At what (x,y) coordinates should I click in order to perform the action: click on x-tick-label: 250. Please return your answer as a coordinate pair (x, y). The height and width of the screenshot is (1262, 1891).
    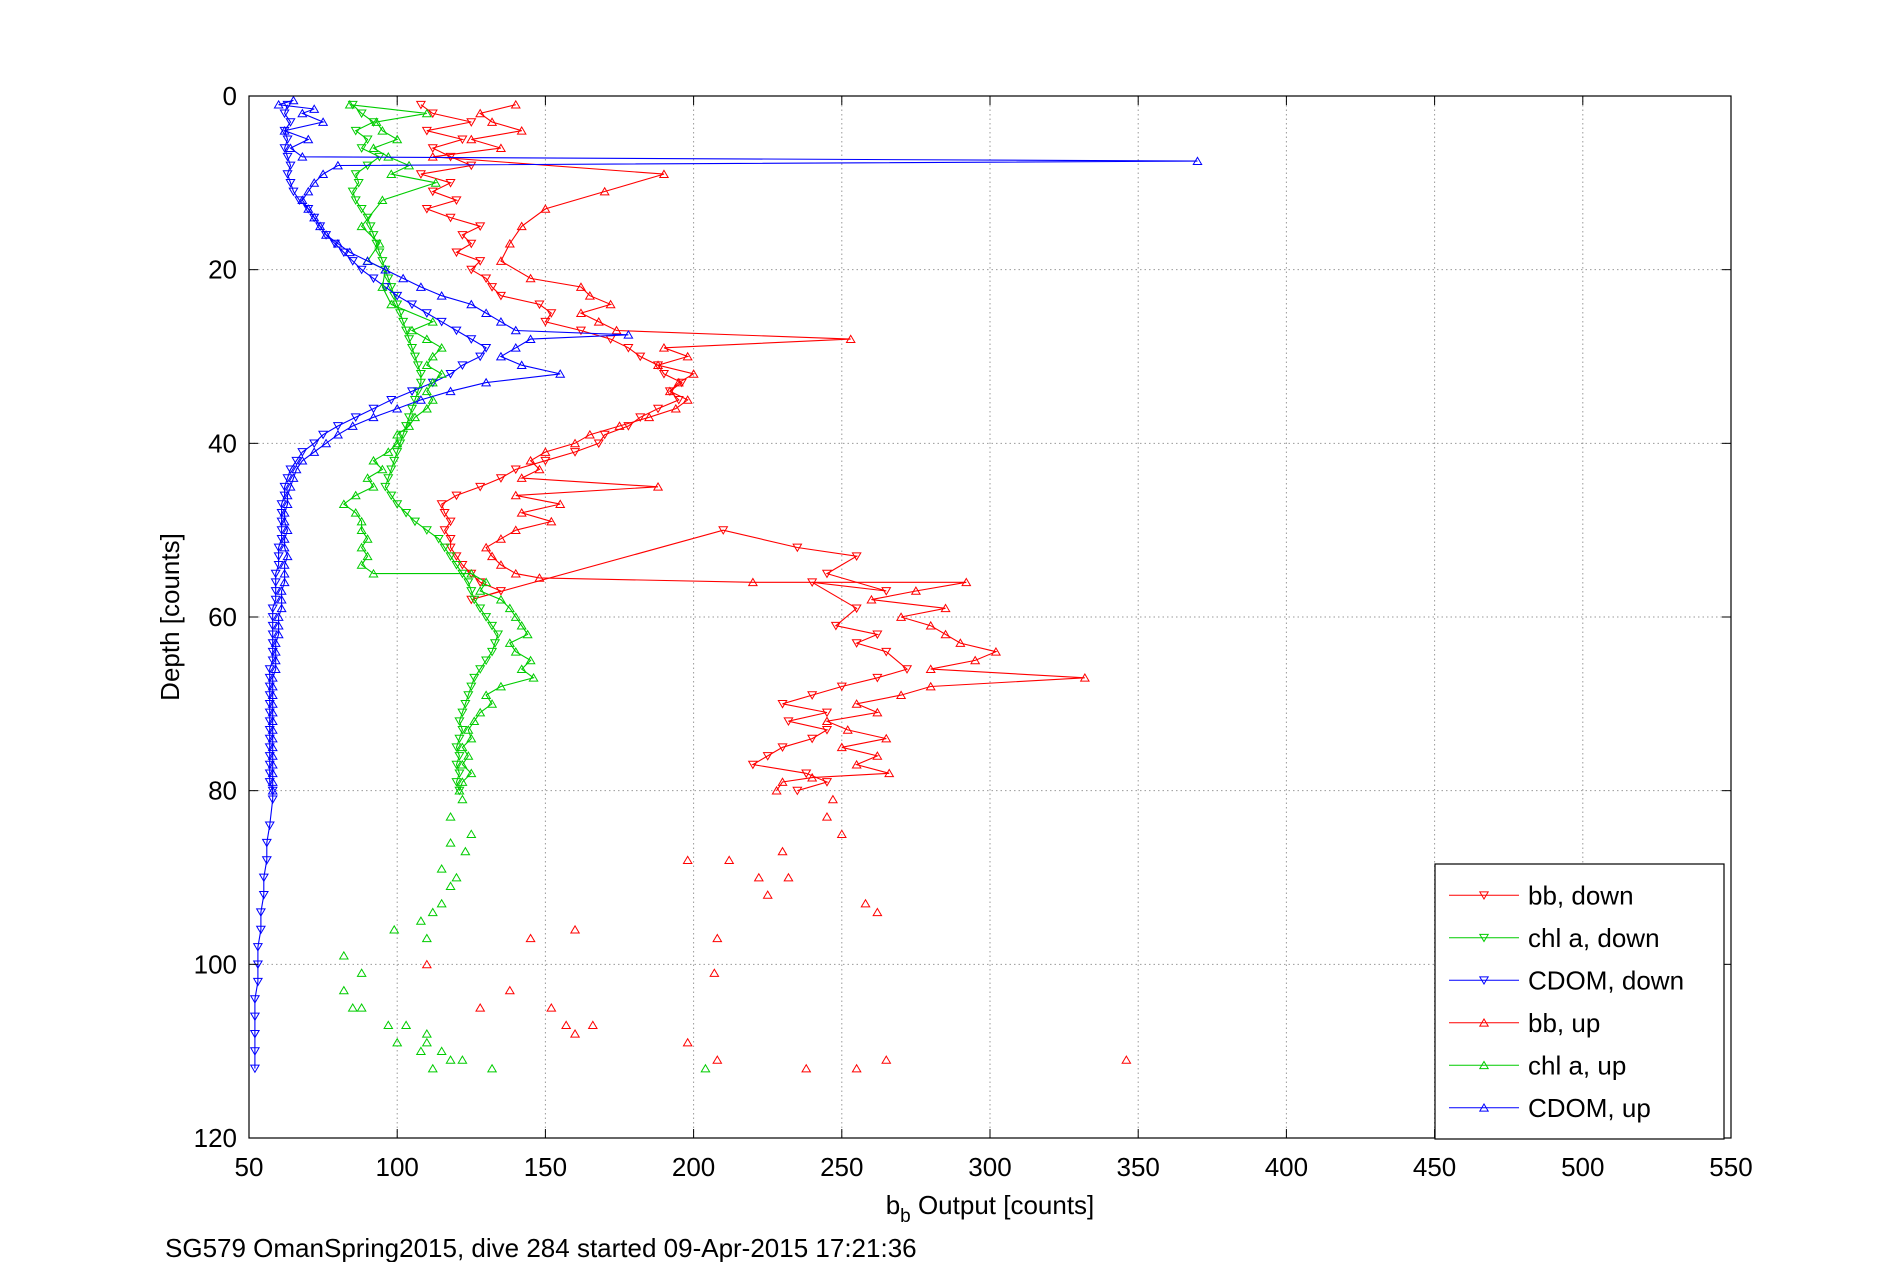
    Looking at the image, I should click on (841, 1167).